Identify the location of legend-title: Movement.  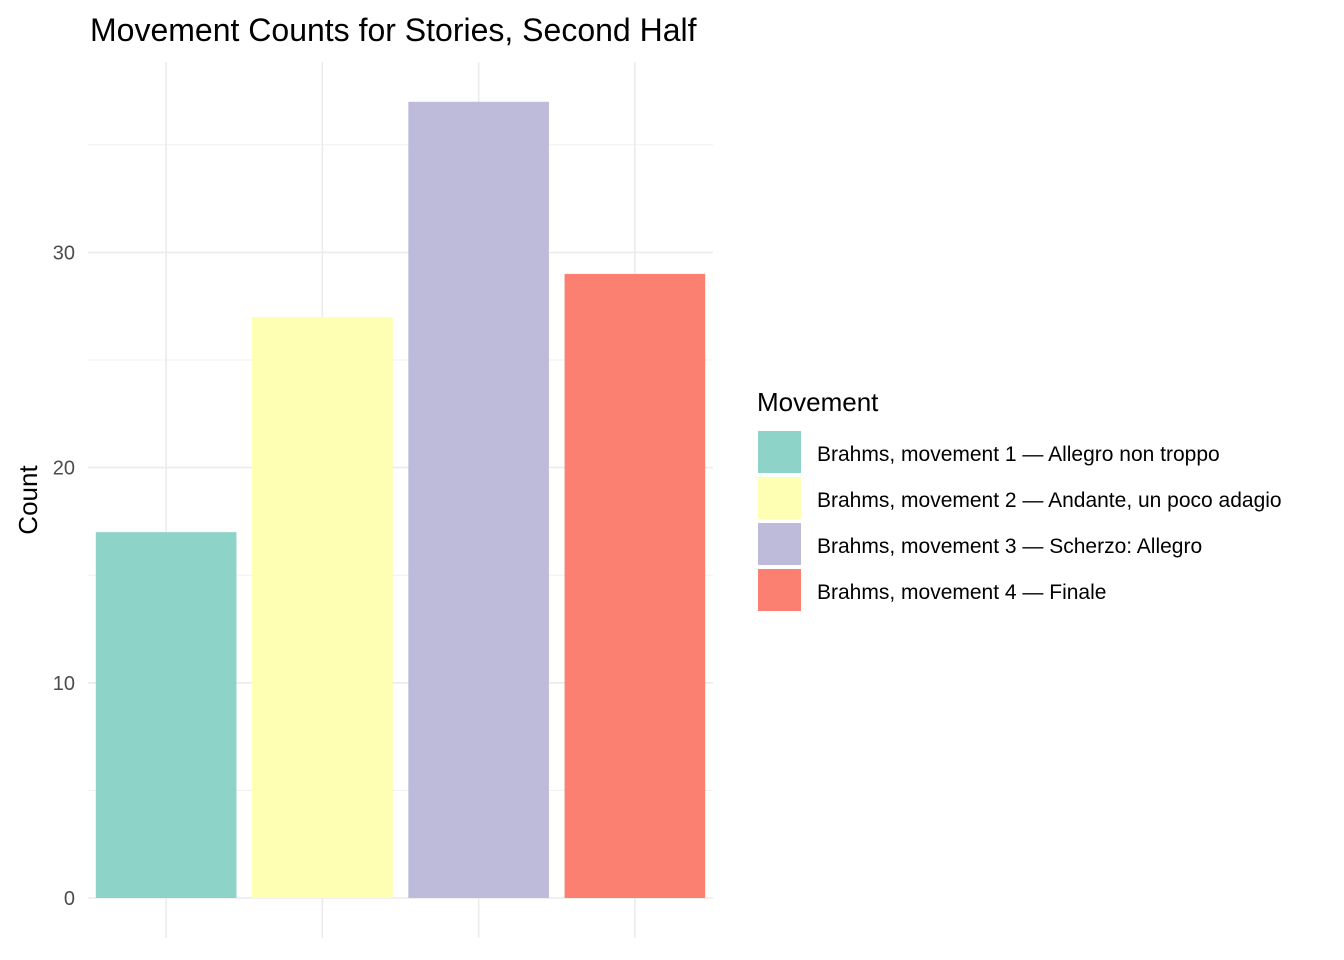
(818, 402).